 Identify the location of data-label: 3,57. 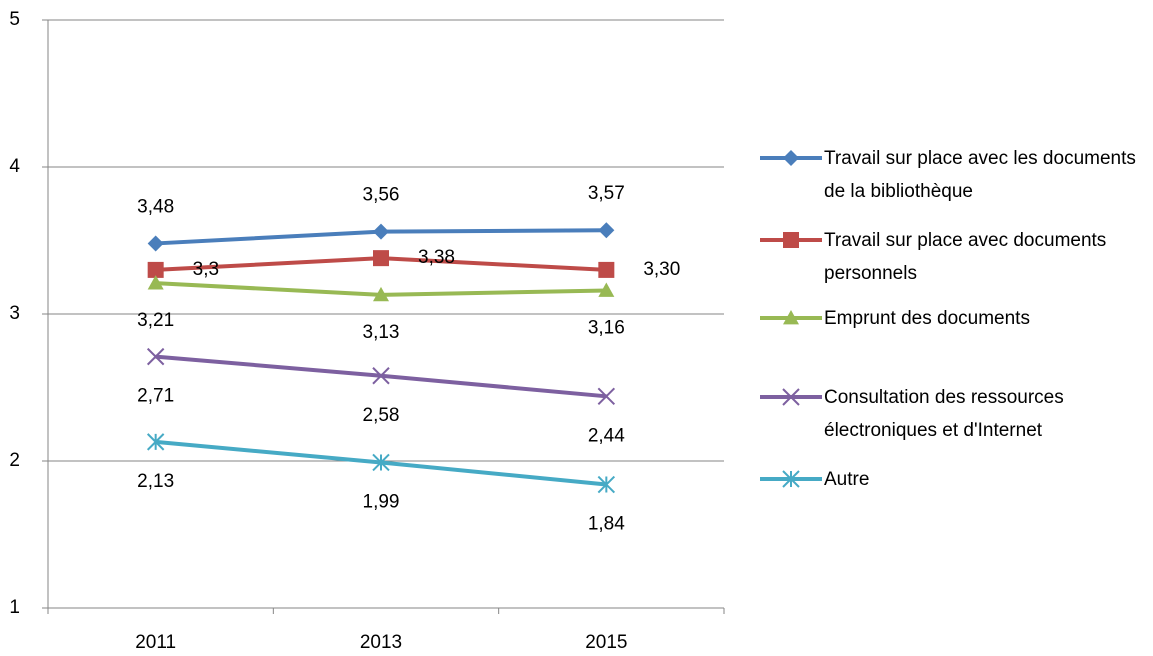
(606, 193).